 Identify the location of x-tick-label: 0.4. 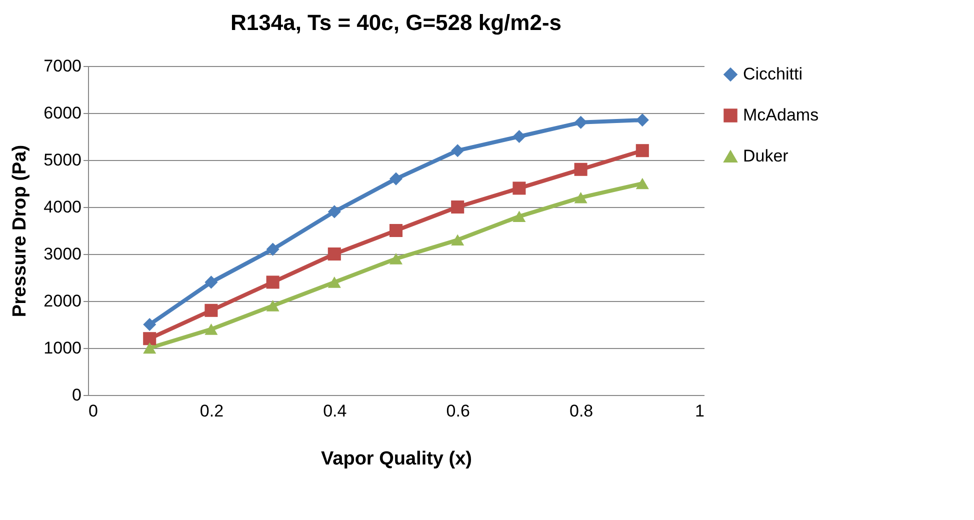
(335, 411).